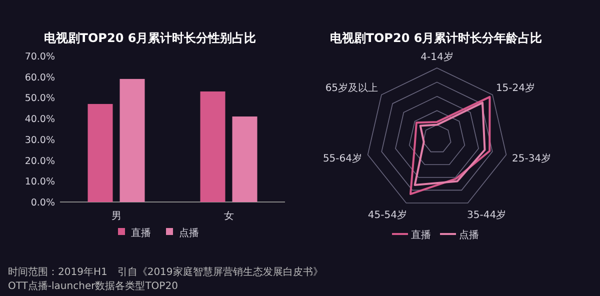  I want to click on spoke-label: 4-14岁, so click(437, 56).